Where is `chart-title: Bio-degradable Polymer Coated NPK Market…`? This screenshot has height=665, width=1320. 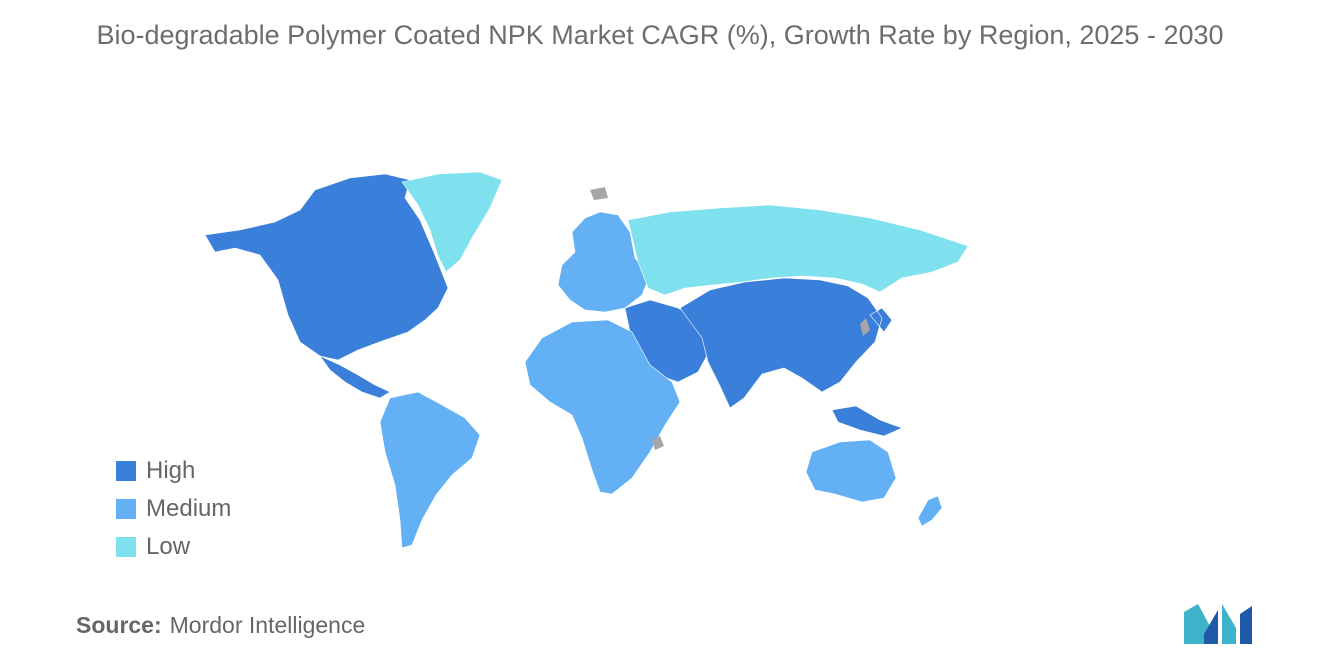 chart-title: Bio-degradable Polymer Coated NPK Market… is located at coordinates (660, 35).